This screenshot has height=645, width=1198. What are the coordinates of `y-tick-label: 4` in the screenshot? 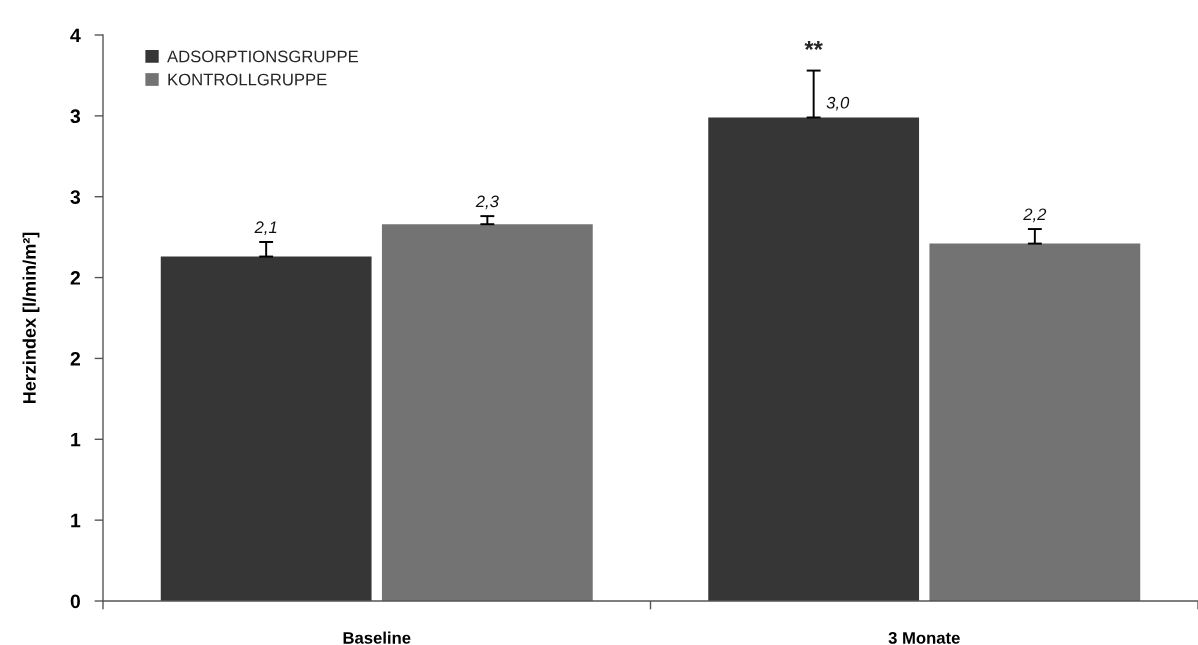 It's located at (75, 35).